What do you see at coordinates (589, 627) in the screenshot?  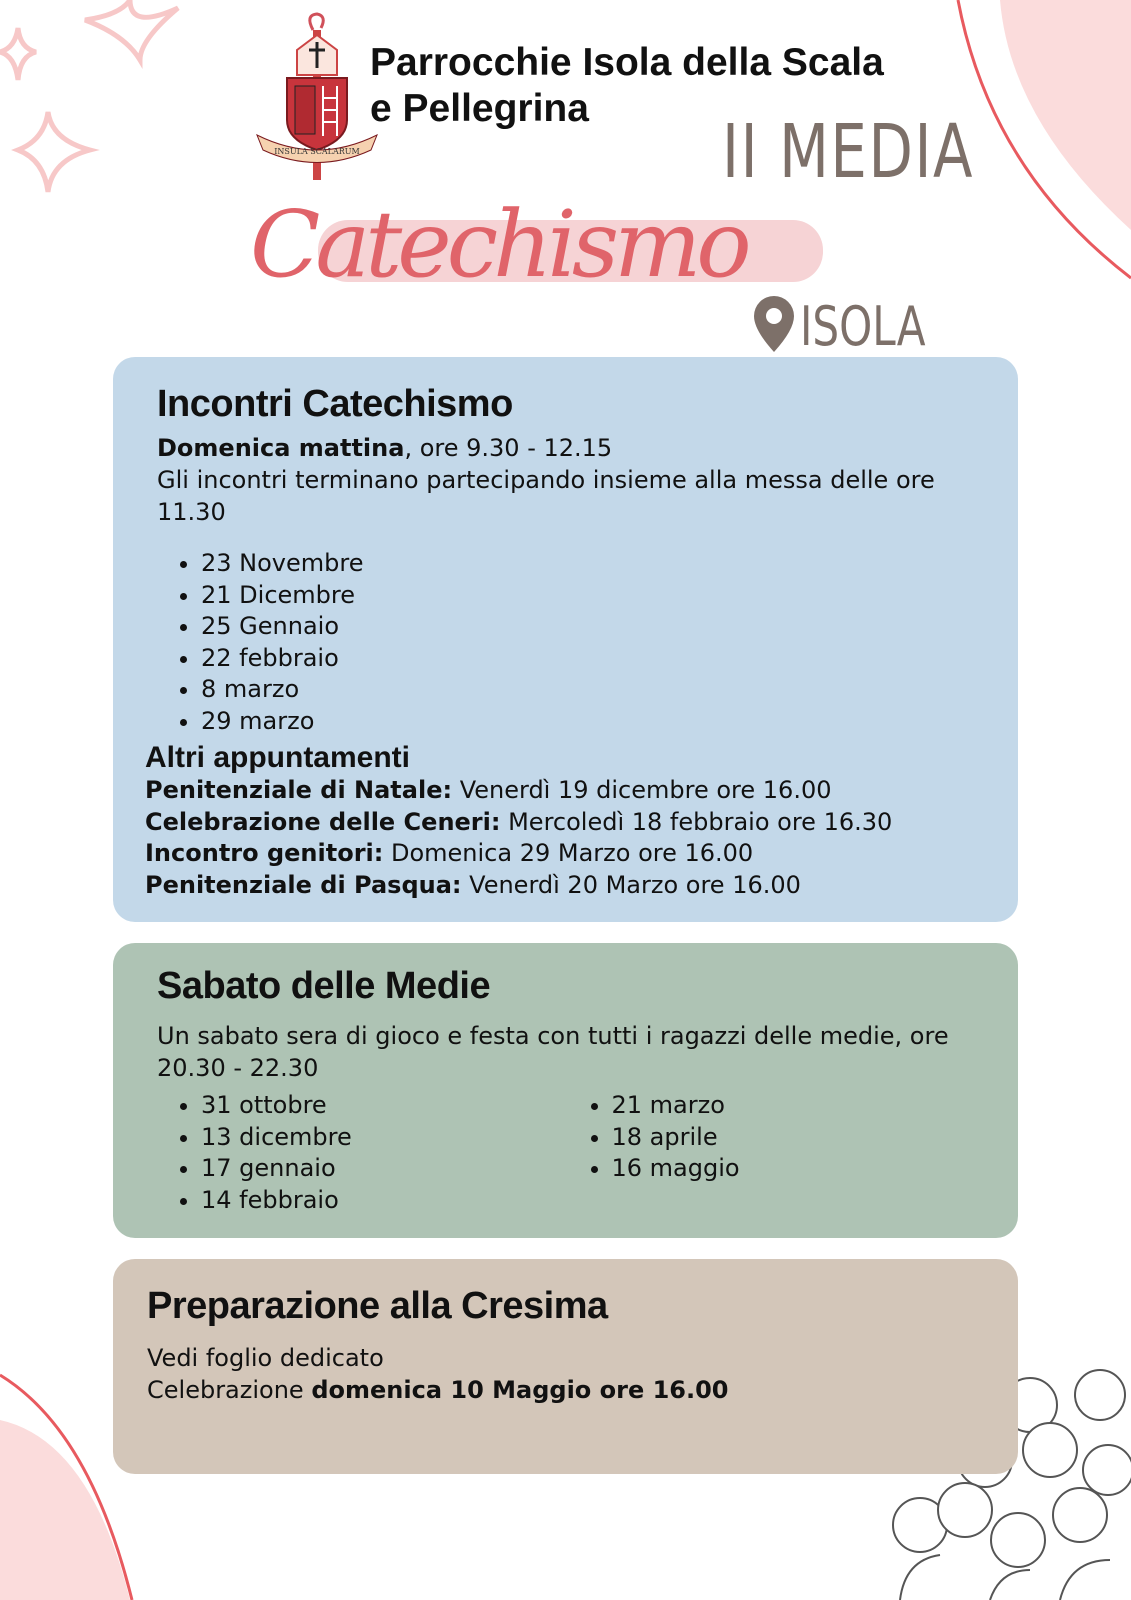 I see `list-item: 25 Gennaio` at bounding box center [589, 627].